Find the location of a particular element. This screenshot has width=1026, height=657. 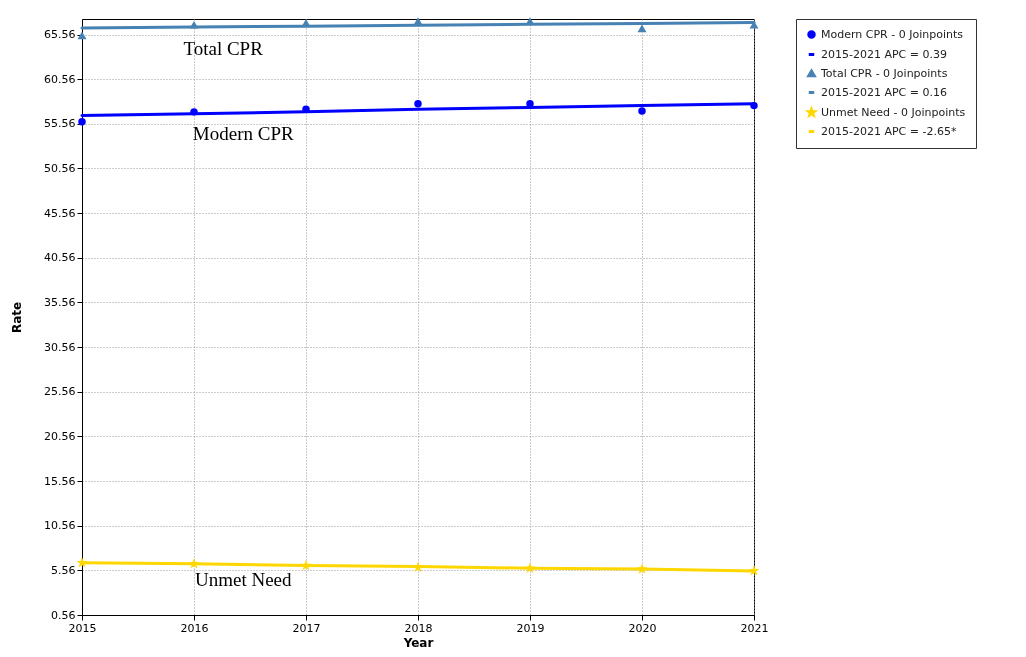

legend-label: Total CPR - 0 Joinpoints is located at coordinates (884, 73).